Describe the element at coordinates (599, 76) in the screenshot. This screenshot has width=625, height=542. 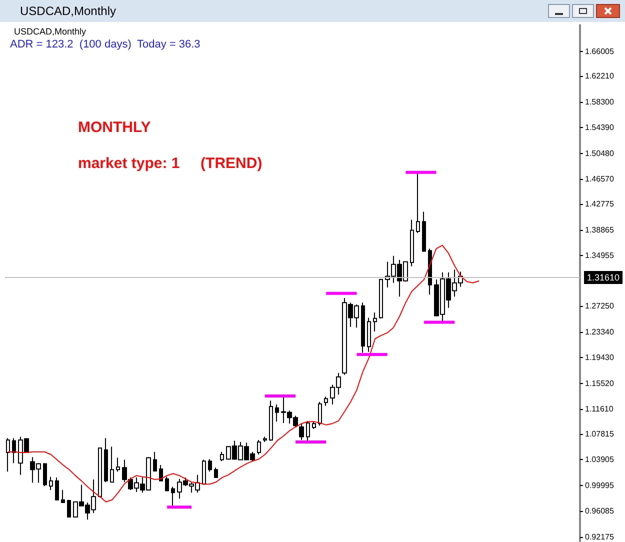
I see `y-tick-label: 1.62210` at that location.